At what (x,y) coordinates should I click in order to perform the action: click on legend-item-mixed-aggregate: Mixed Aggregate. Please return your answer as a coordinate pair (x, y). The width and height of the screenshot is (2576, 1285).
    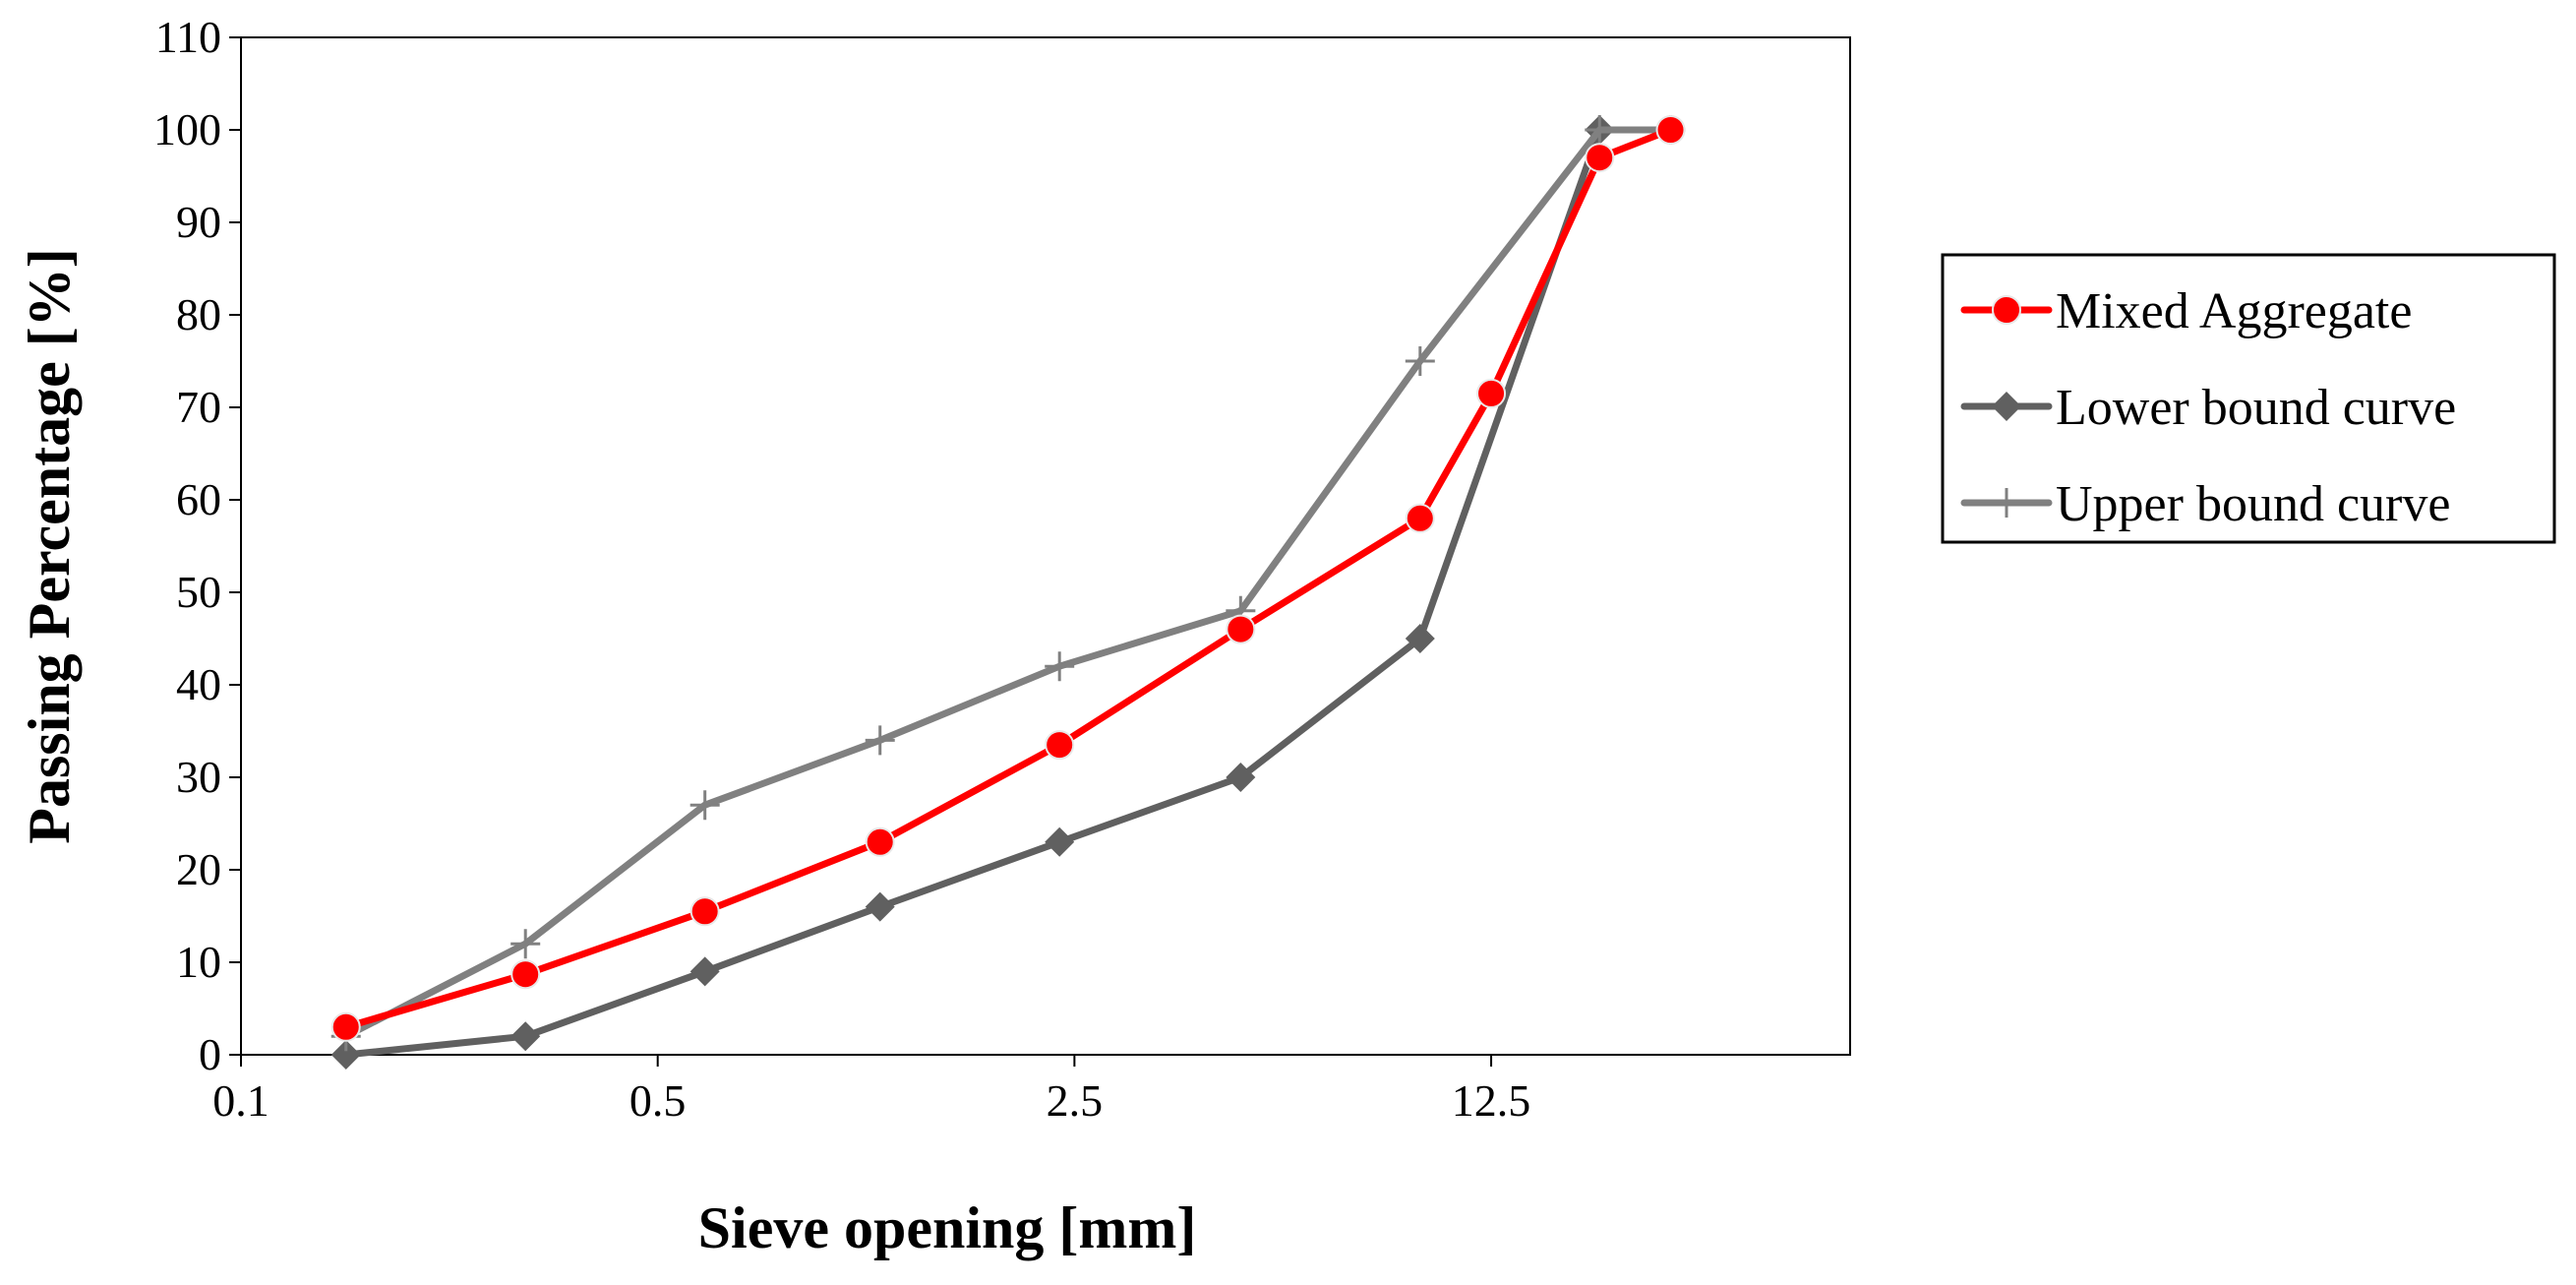
    Looking at the image, I should click on (2186, 311).